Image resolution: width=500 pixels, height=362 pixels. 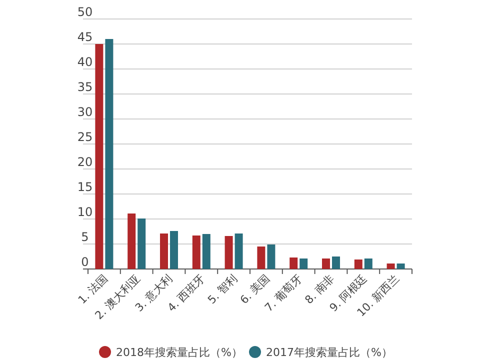 I want to click on legend-label: 2018年搜索量占比（%）, so click(x=179, y=352).